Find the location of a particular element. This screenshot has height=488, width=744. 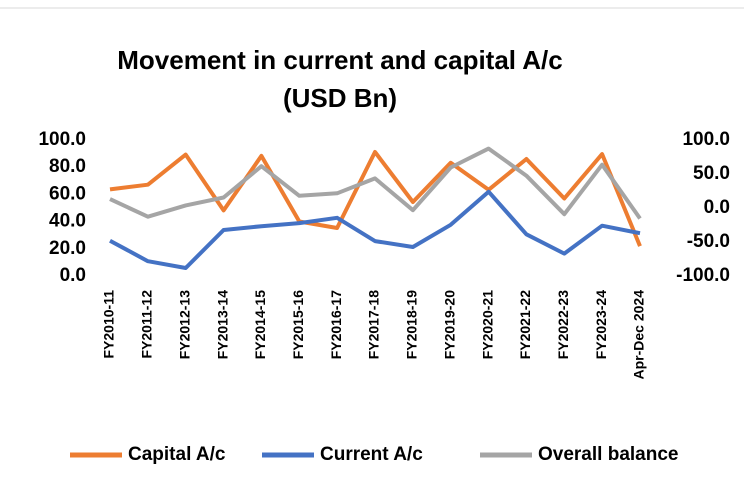

x-tick-label: FY2018-19 is located at coordinates (412, 324).